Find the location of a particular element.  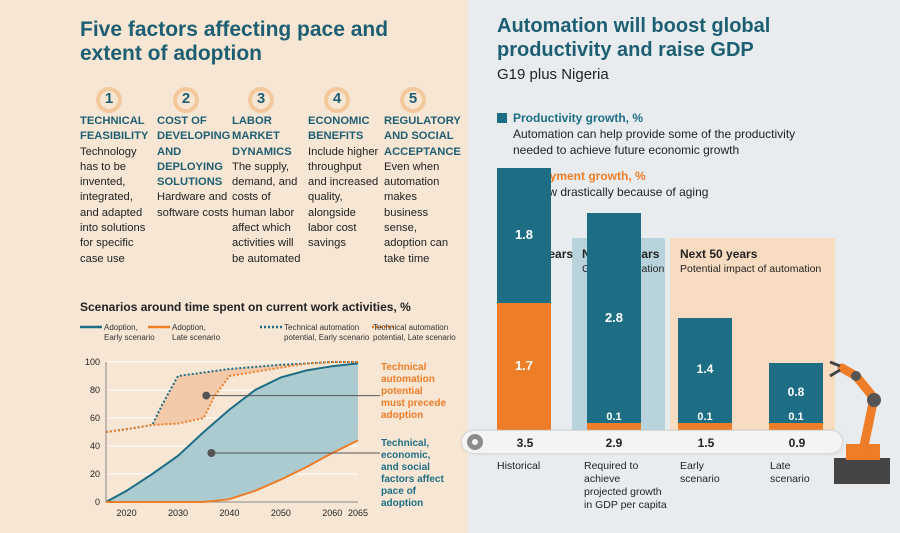

potential-band is located at coordinates (232, 397).